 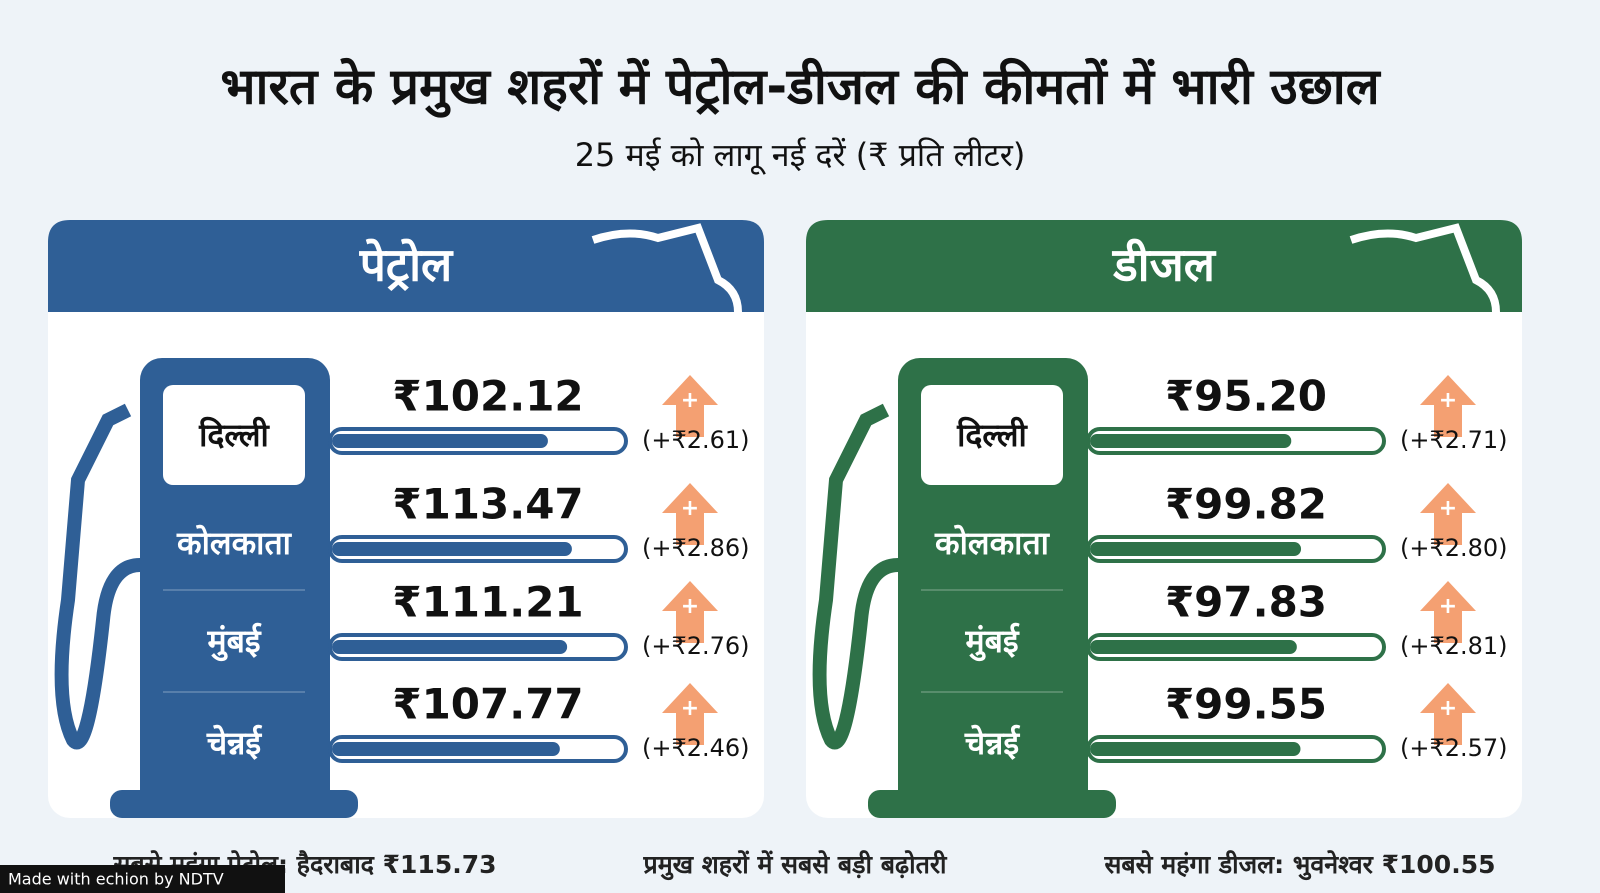 I want to click on price-label: ₹99.82, so click(x=1246, y=504).